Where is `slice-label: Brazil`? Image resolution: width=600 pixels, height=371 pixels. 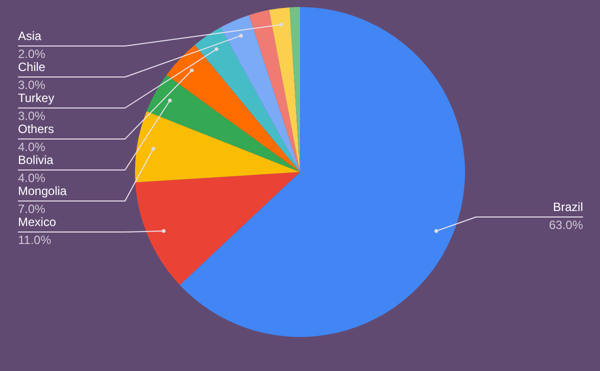 slice-label: Brazil is located at coordinates (567, 207).